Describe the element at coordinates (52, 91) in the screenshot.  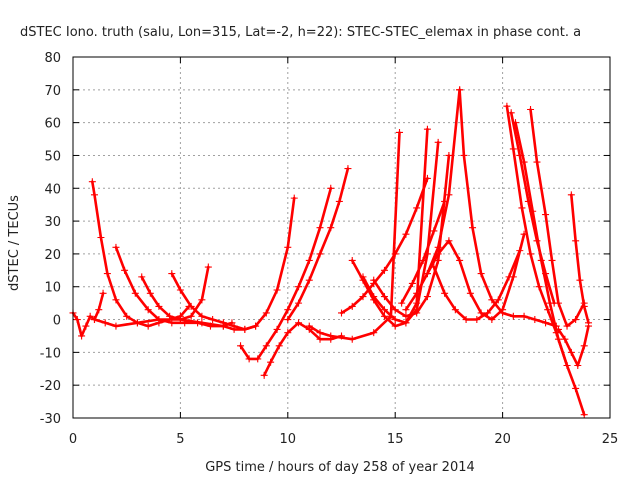
I see `y-tick-label: 70` at that location.